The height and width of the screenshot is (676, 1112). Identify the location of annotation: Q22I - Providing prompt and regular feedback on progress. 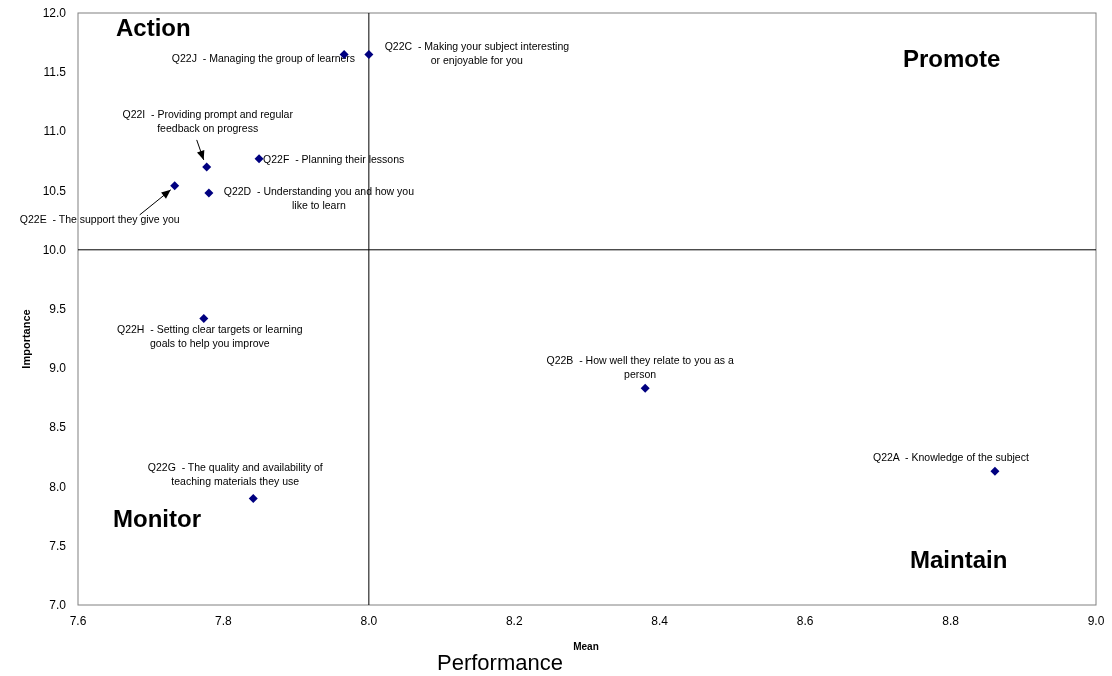
(208, 120).